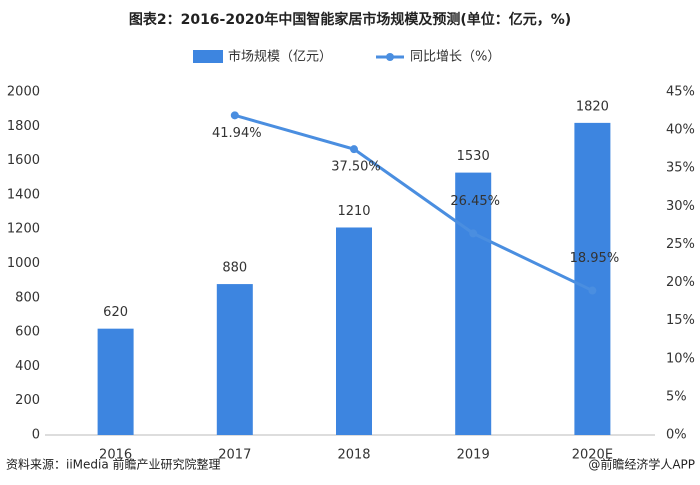  I want to click on y2-tick-label: 20%, so click(680, 282).